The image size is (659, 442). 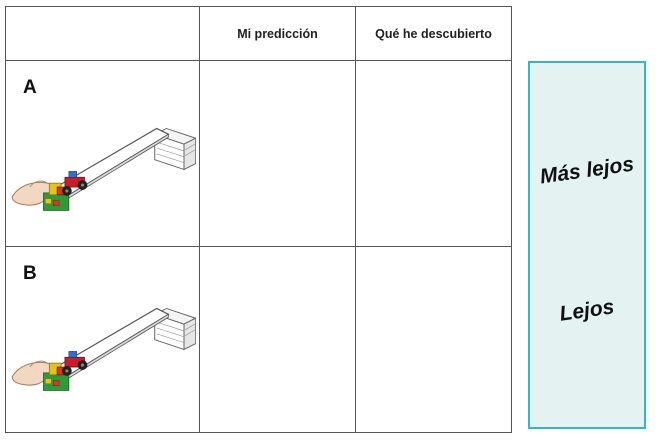 I want to click on trial-cell-b: B, so click(x=102, y=339).